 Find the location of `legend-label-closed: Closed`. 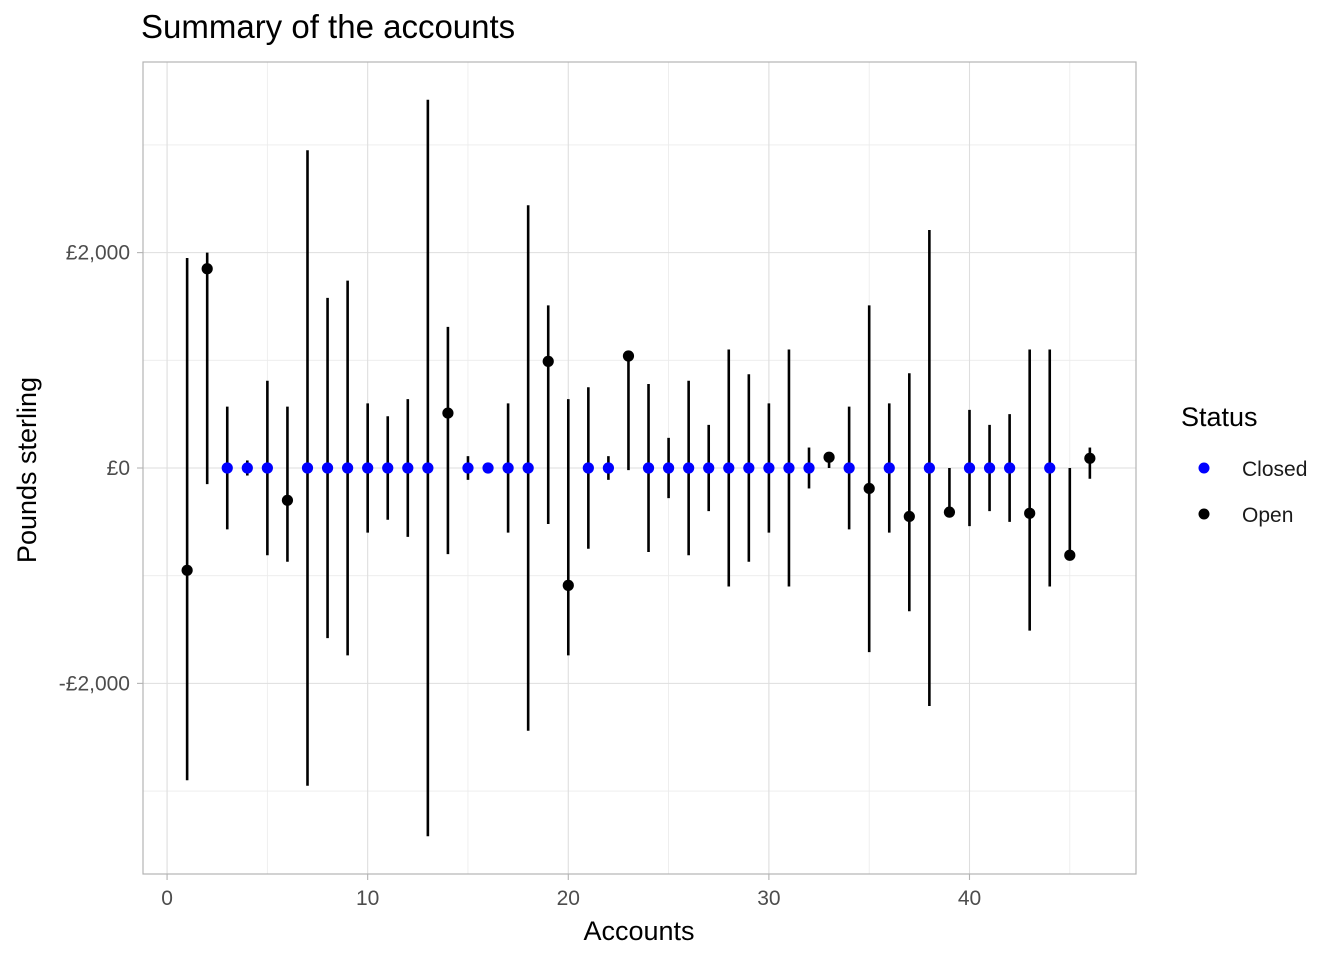

legend-label-closed: Closed is located at coordinates (1274, 469).